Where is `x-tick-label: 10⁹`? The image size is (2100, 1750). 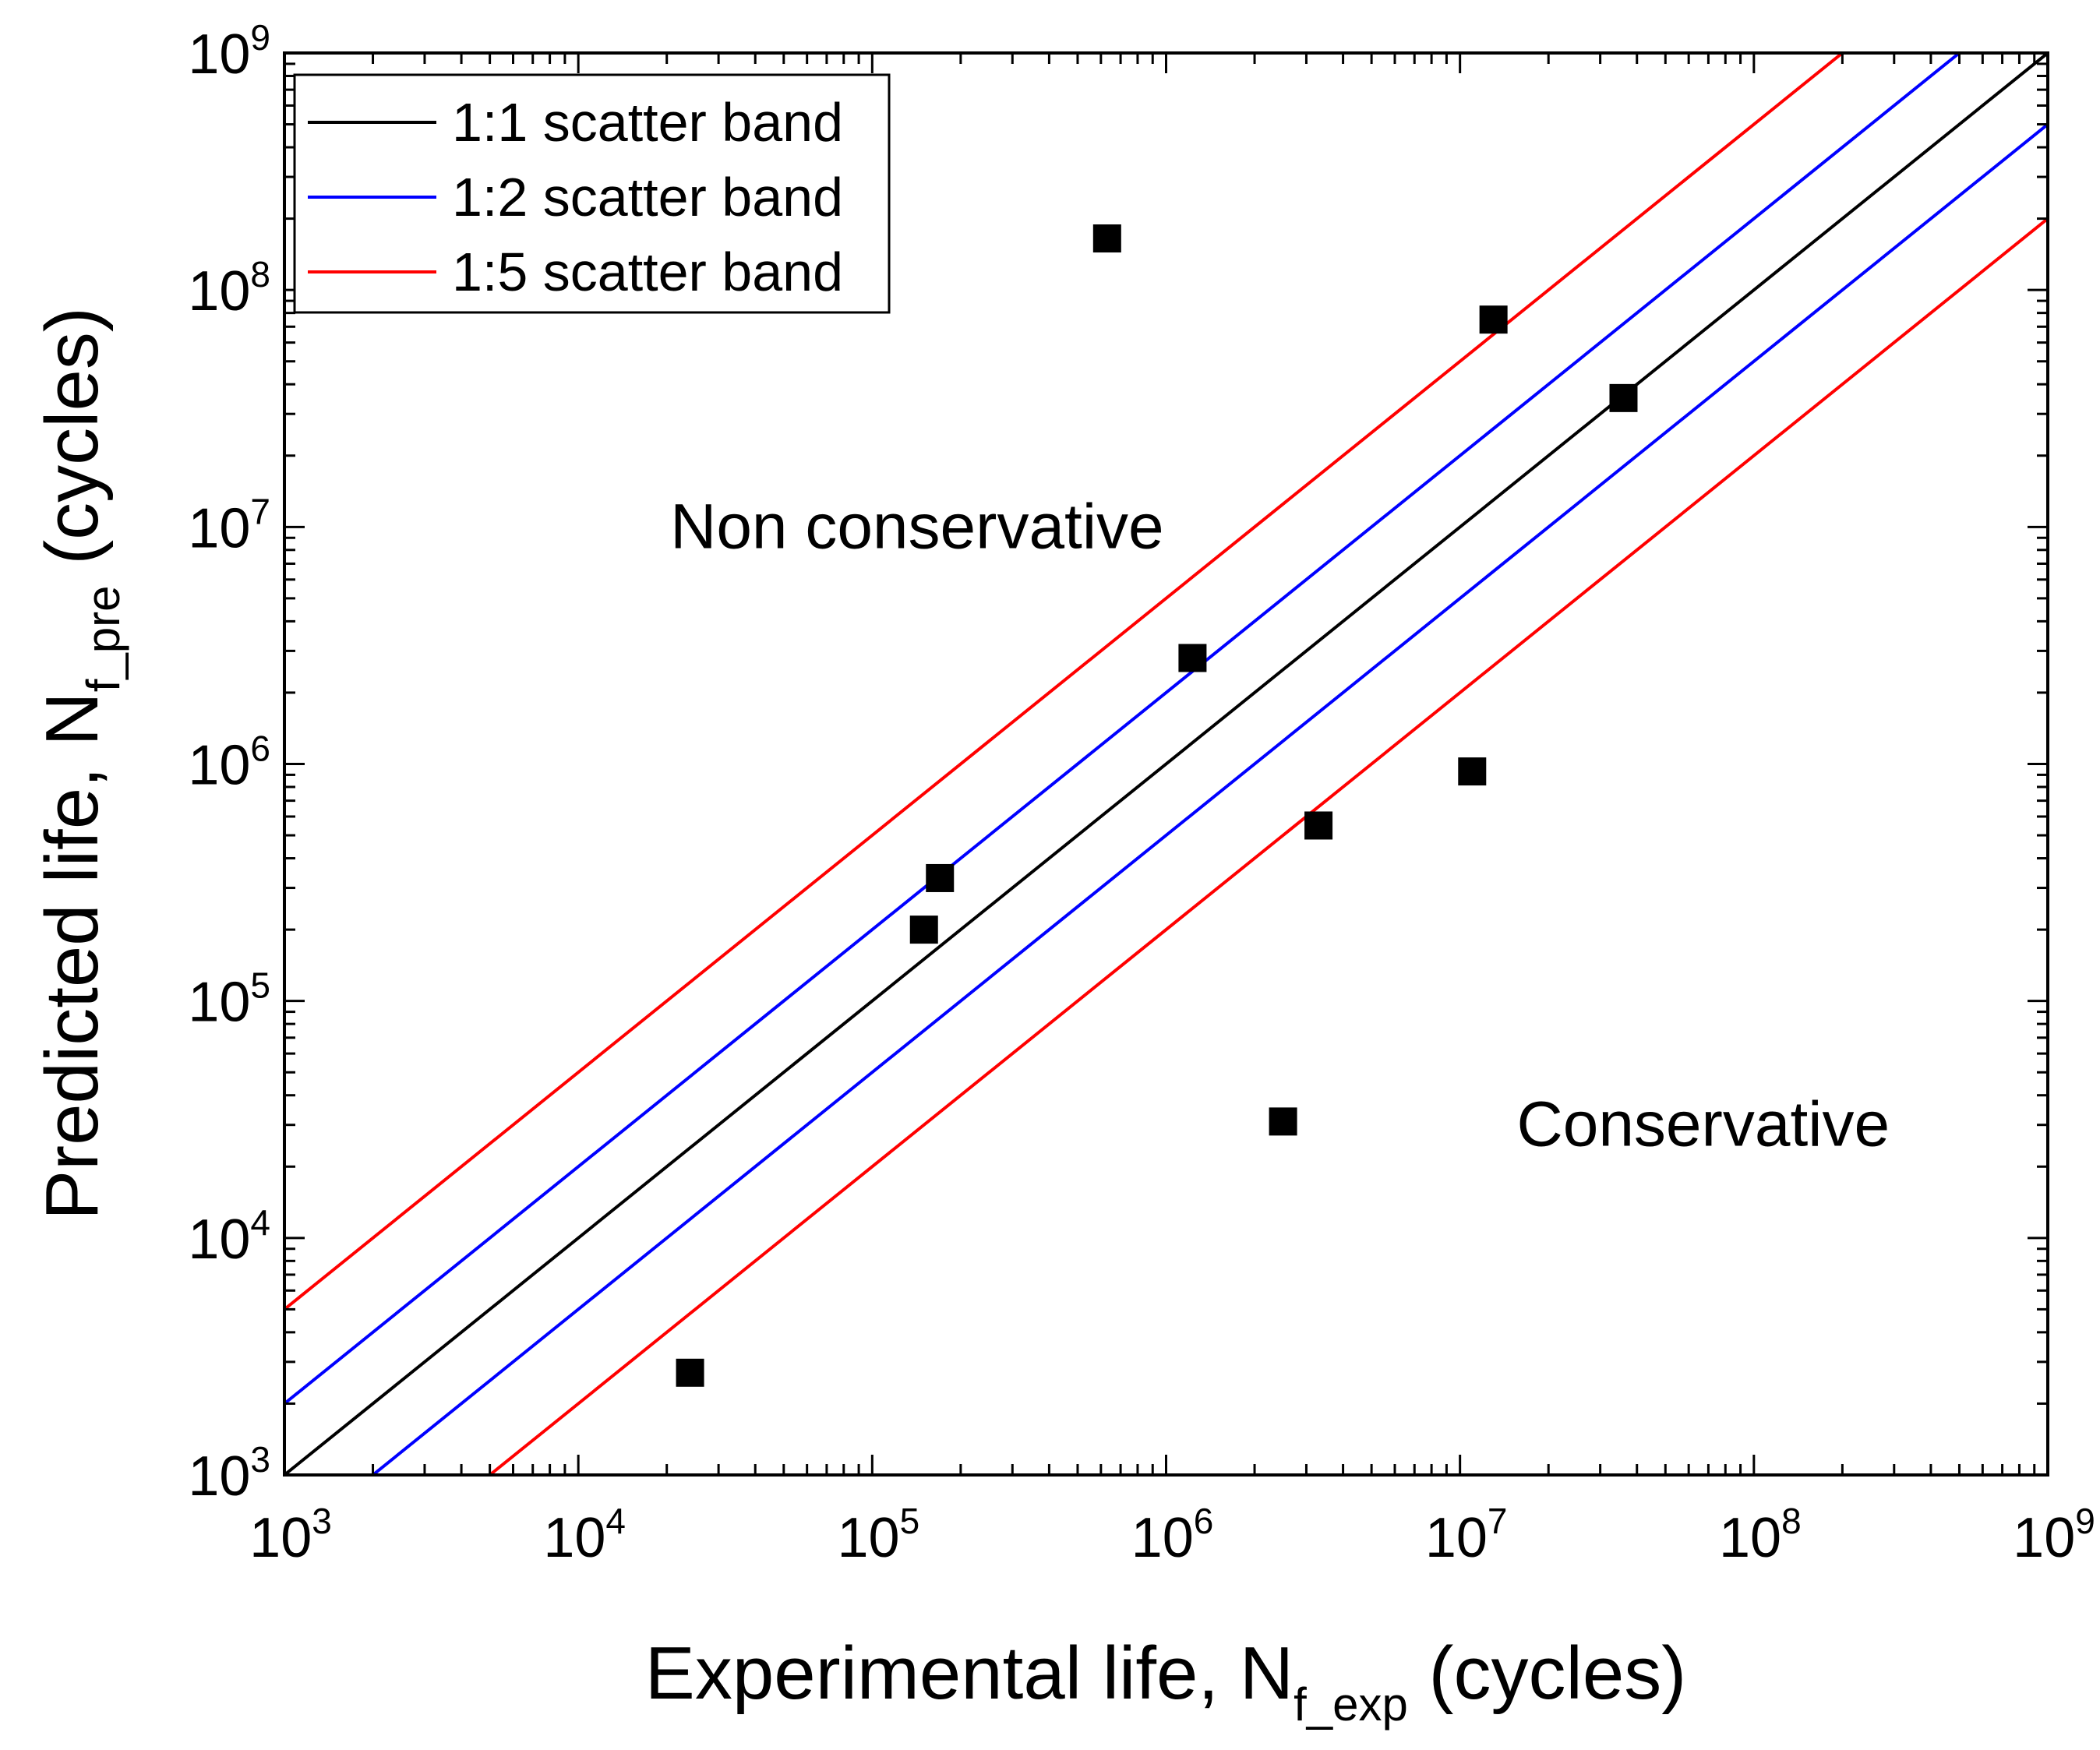 x-tick-label: 10⁹ is located at coordinates (2054, 1535).